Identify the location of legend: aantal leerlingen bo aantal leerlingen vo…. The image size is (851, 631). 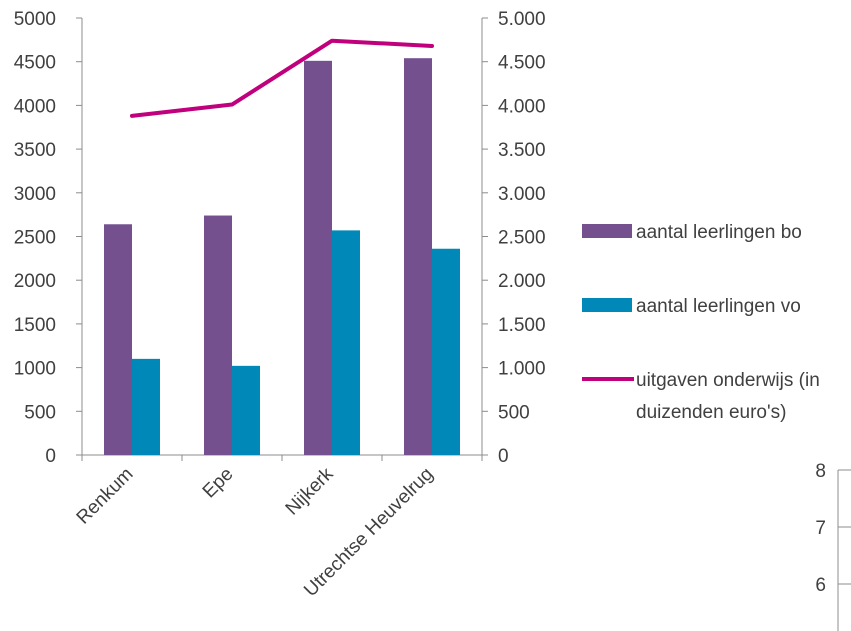
(701, 322).